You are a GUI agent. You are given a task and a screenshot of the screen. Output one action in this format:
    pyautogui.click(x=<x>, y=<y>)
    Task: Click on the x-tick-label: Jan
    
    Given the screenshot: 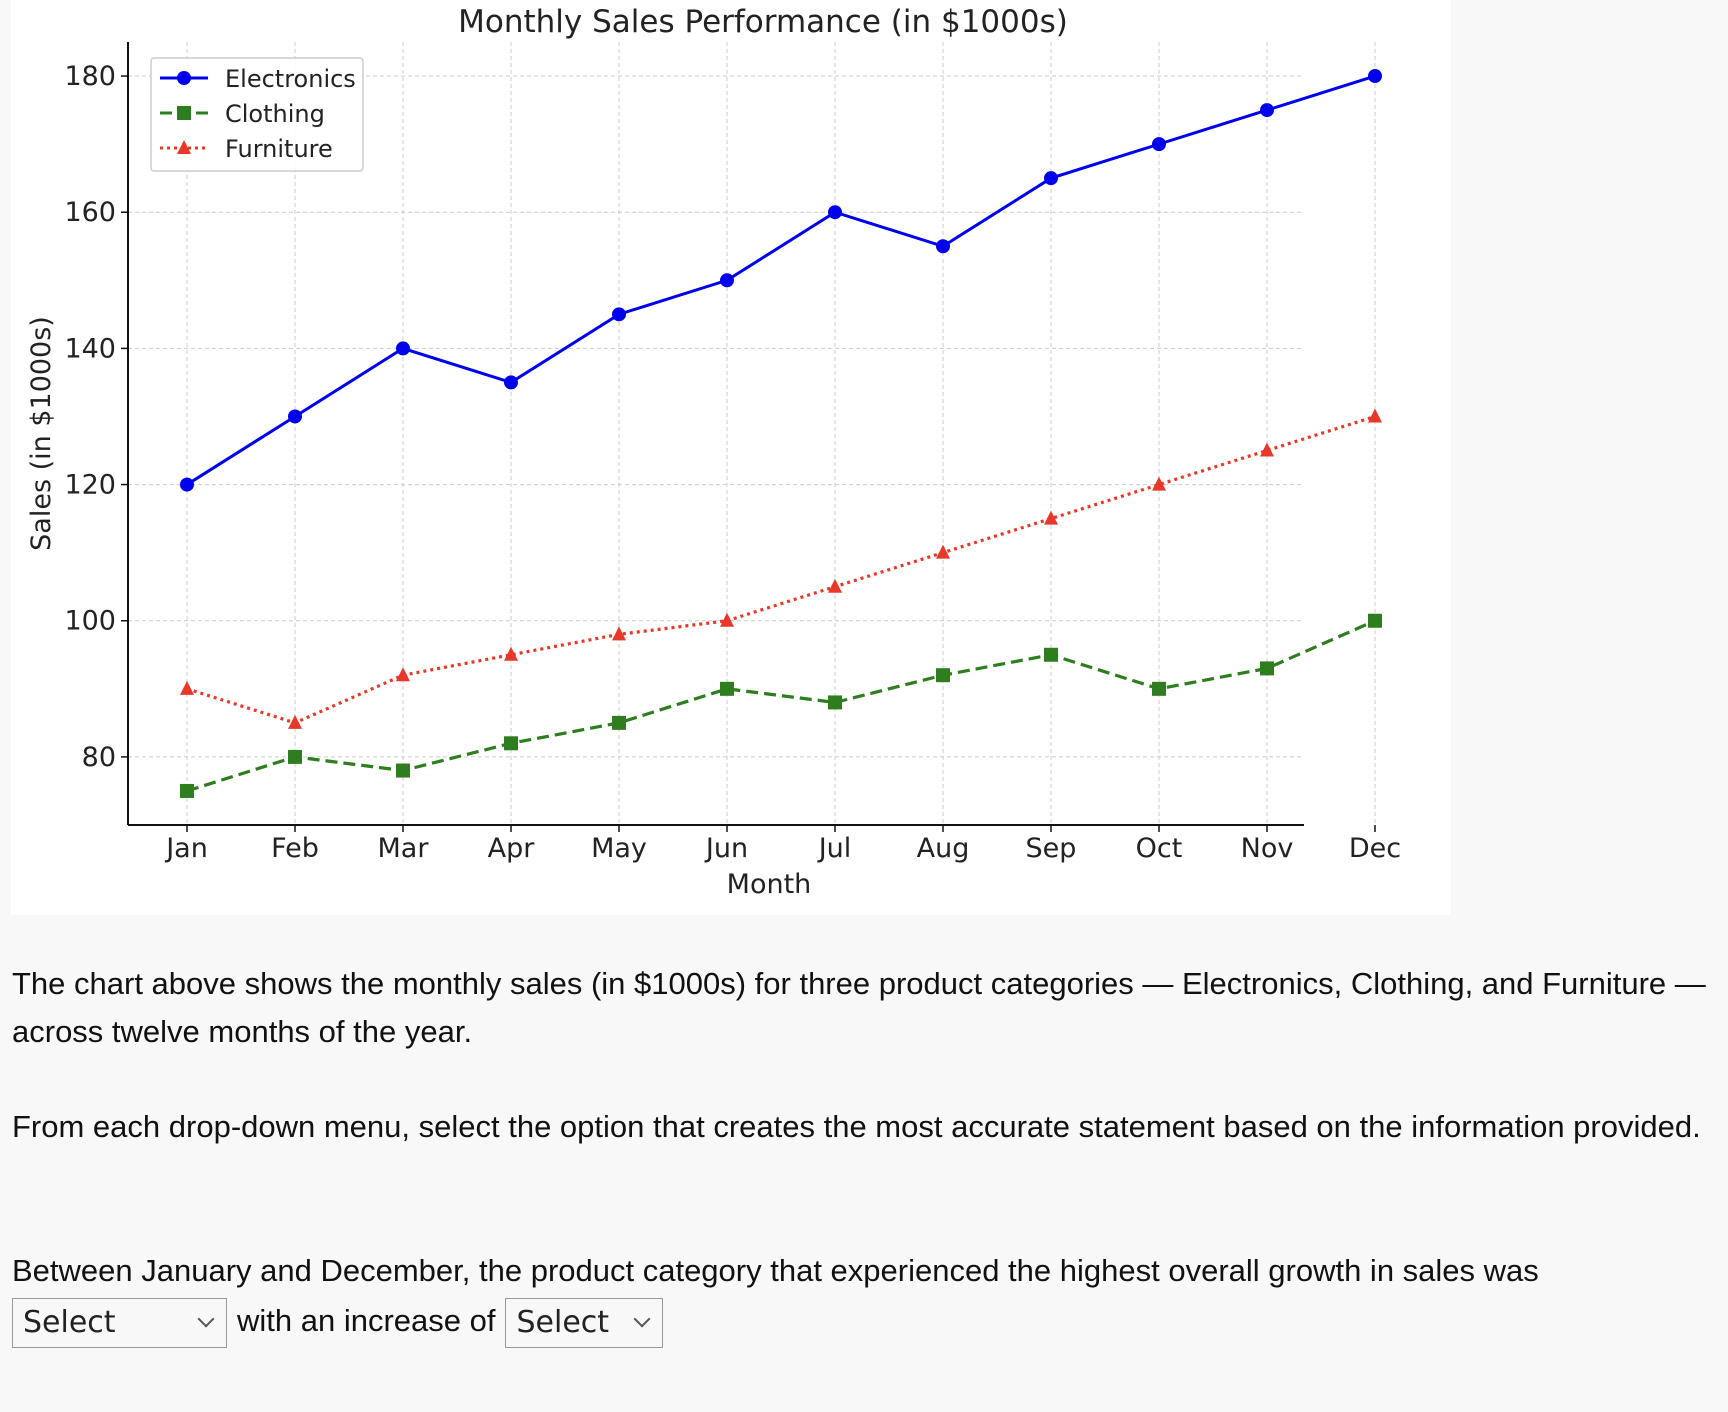 What is the action you would take?
    pyautogui.click(x=186, y=848)
    